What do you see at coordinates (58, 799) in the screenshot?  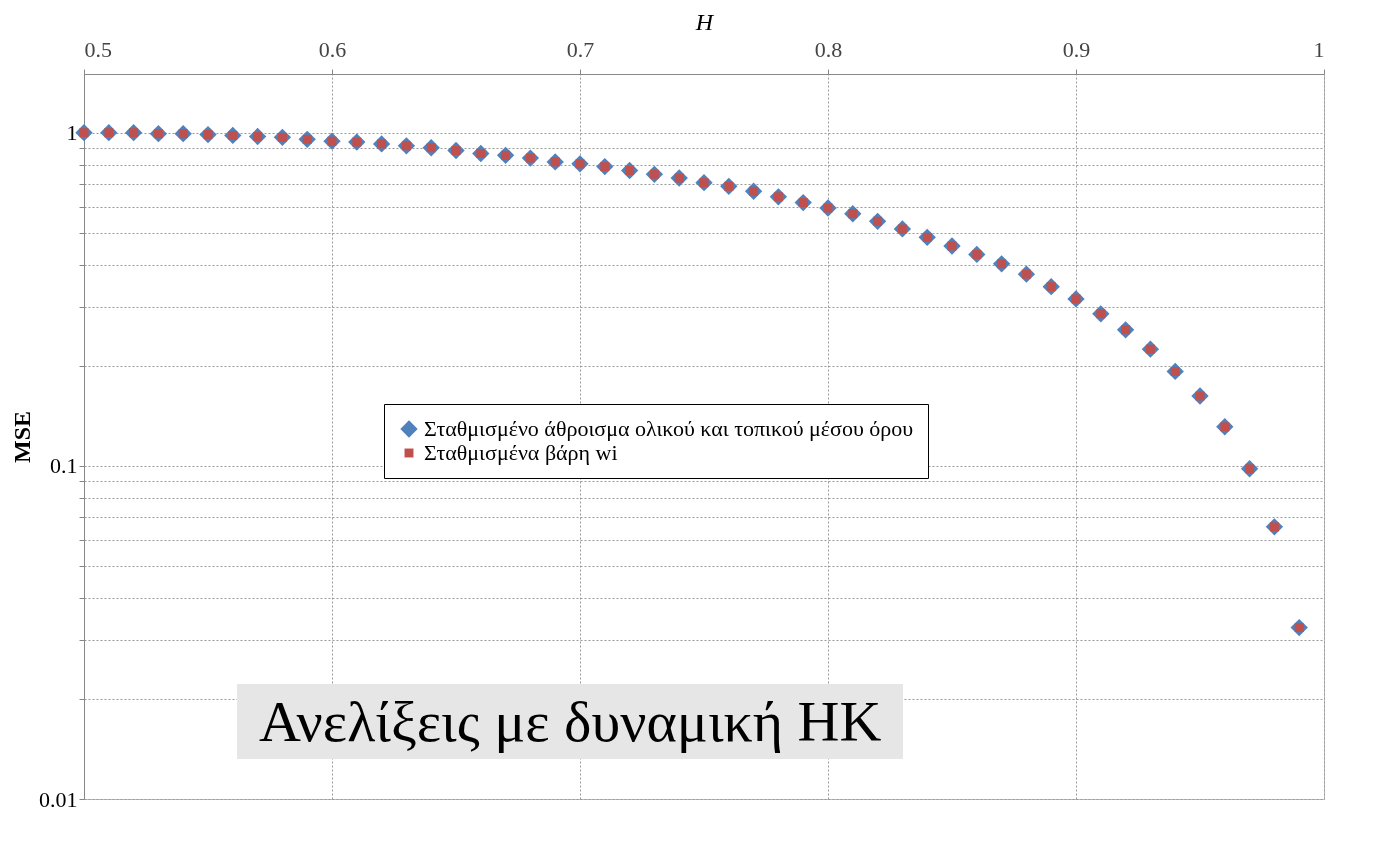 I see `y-tick-label: 0.01` at bounding box center [58, 799].